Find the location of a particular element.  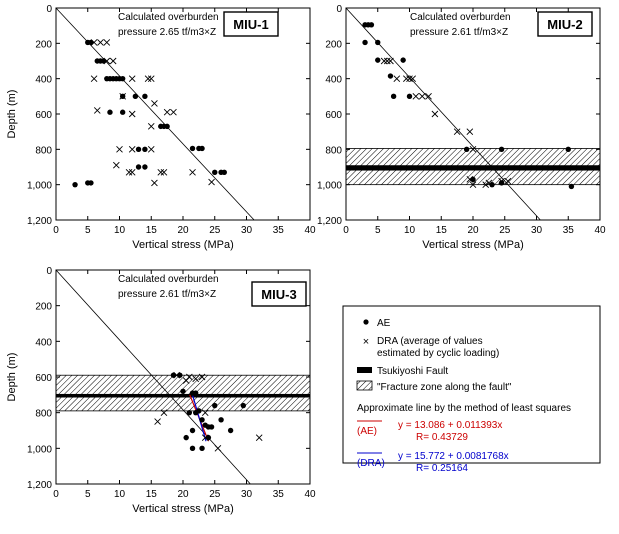

y-tick-label: 600 is located at coordinates (43, 378).